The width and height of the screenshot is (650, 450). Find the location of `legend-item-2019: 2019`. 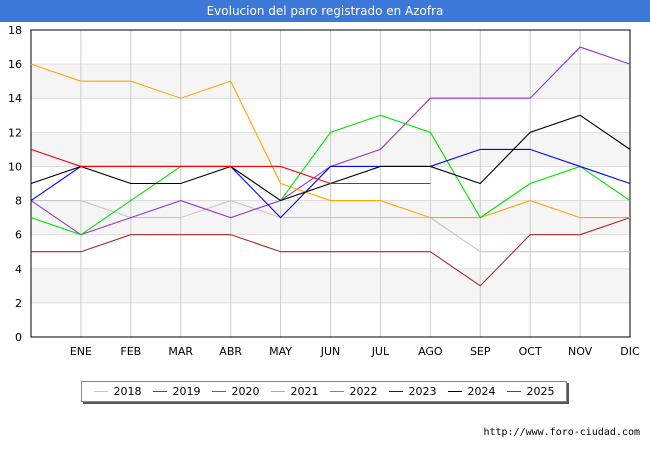

legend-item-2019: 2019 is located at coordinates (176, 391).